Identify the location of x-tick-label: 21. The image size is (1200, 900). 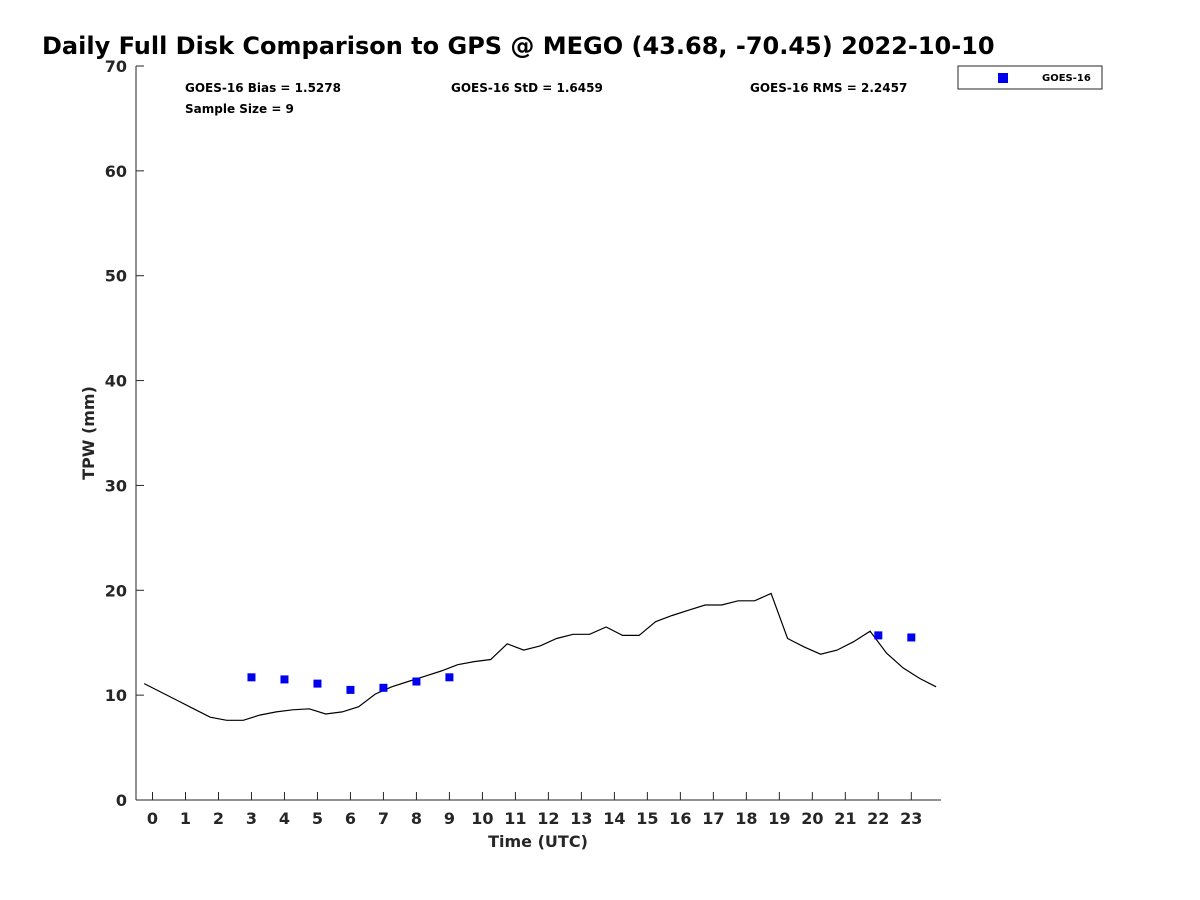
(845, 818).